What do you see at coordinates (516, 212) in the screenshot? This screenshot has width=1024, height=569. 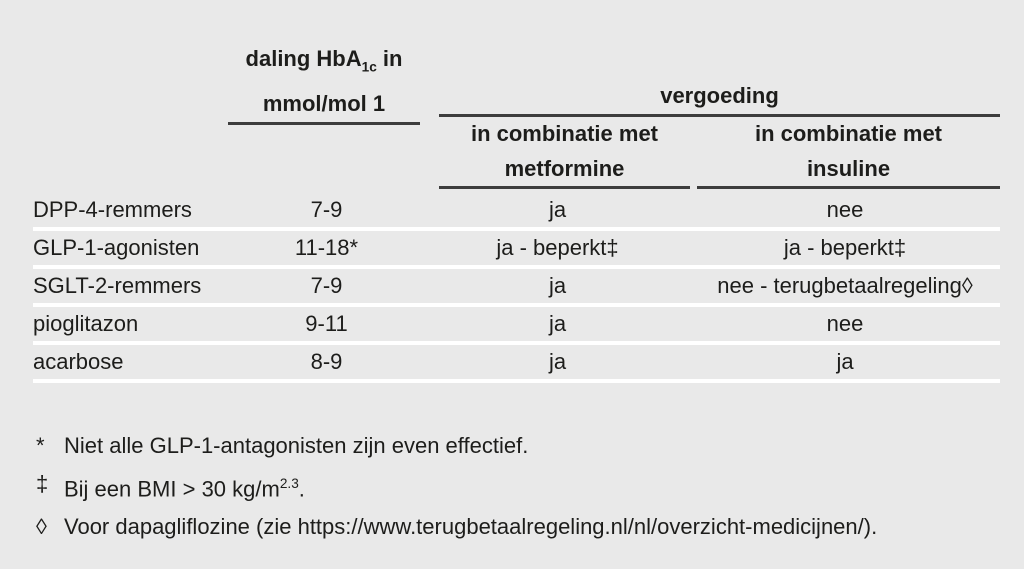 I see `table-row: DPP-4-remmers 7-9 ja nee` at bounding box center [516, 212].